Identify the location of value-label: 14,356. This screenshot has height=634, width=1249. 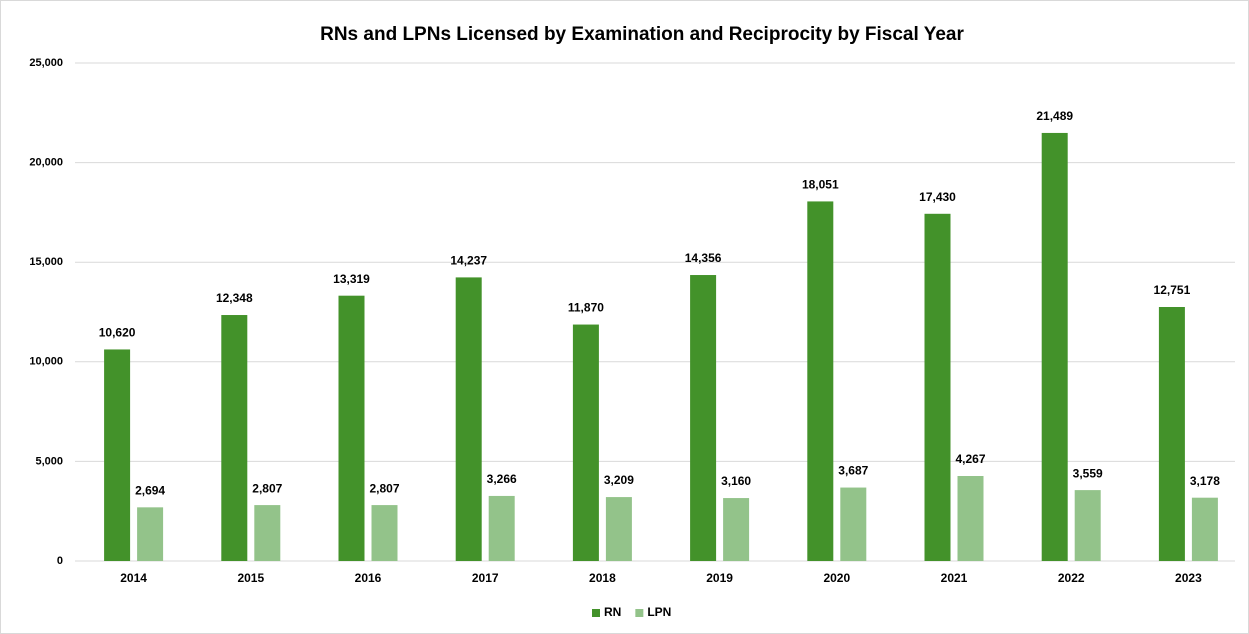
(703, 258).